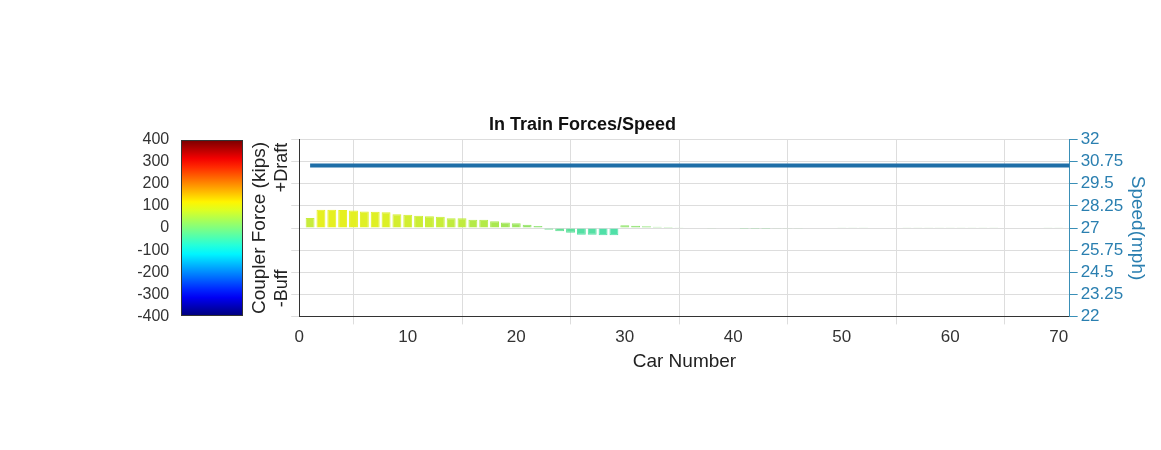  Describe the element at coordinates (1102, 161) in the screenshot. I see `y2-tick-label: 30.75` at that location.